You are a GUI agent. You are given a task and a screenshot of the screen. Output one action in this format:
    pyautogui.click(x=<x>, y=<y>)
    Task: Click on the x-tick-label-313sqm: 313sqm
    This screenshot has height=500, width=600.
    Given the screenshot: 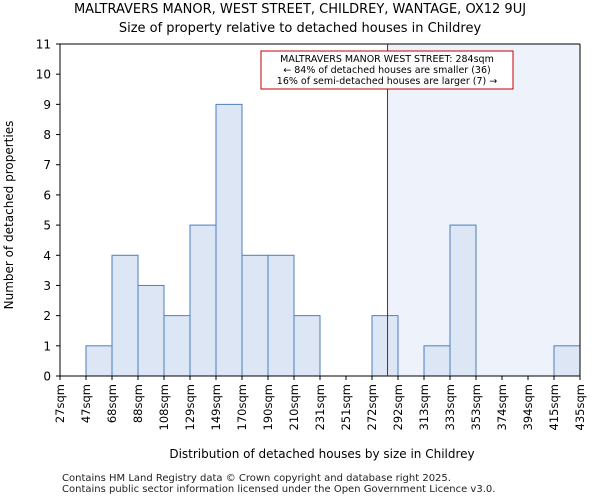 What is the action you would take?
    pyautogui.click(x=424, y=407)
    